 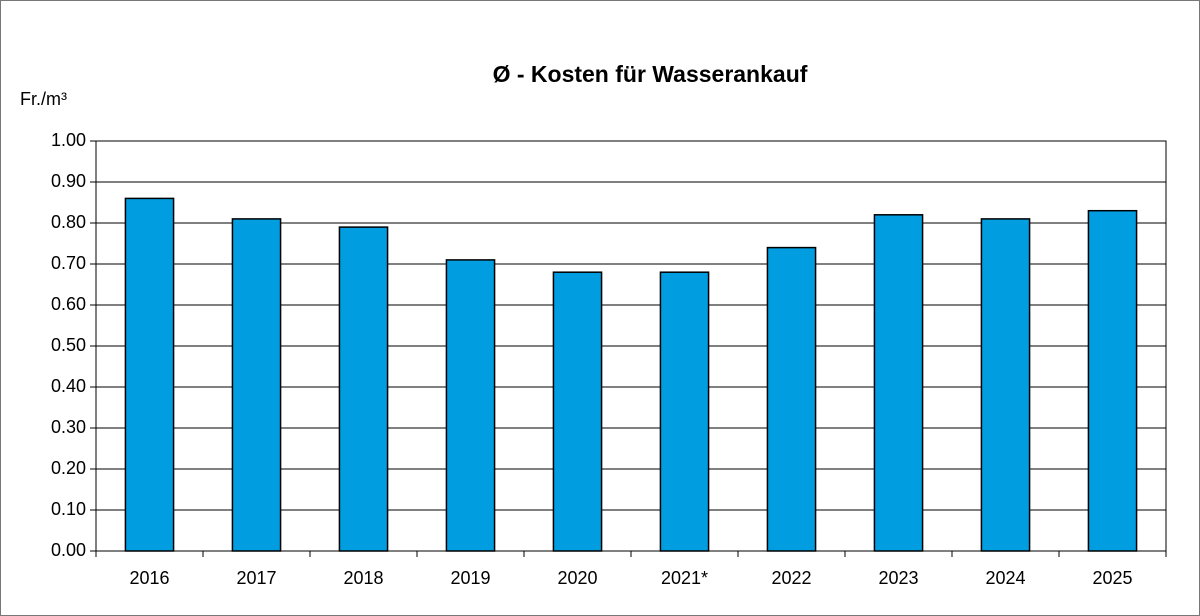 What do you see at coordinates (68, 222) in the screenshot?
I see `y-tick-label: 0.80` at bounding box center [68, 222].